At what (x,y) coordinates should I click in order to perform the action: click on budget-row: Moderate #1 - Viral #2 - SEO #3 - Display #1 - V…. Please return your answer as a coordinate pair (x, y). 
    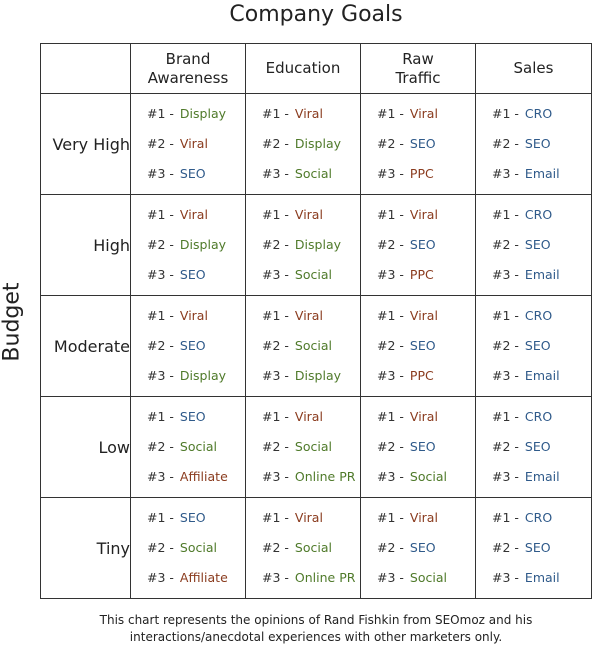
    Looking at the image, I should click on (316, 346).